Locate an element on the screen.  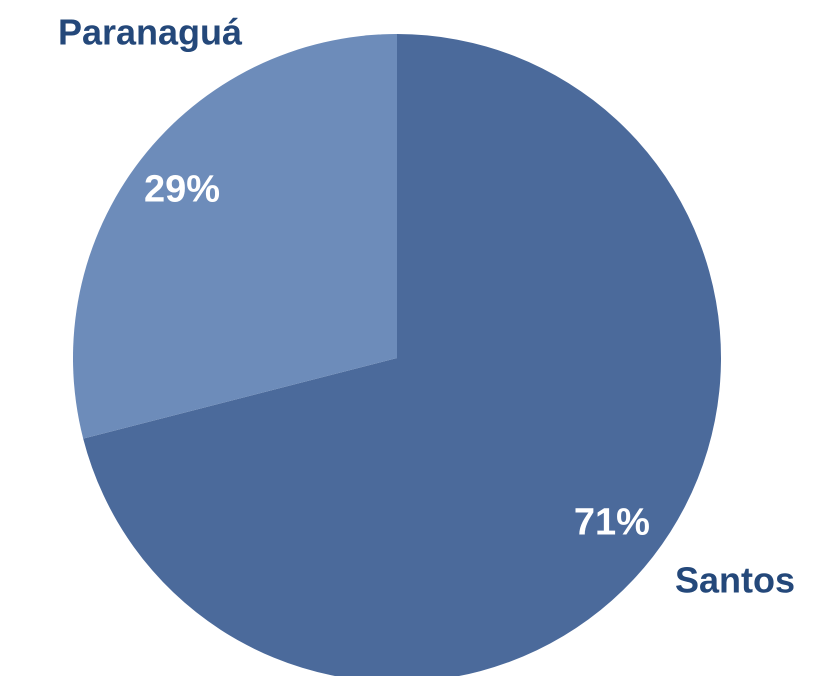
value-label: 29% is located at coordinates (182, 189).